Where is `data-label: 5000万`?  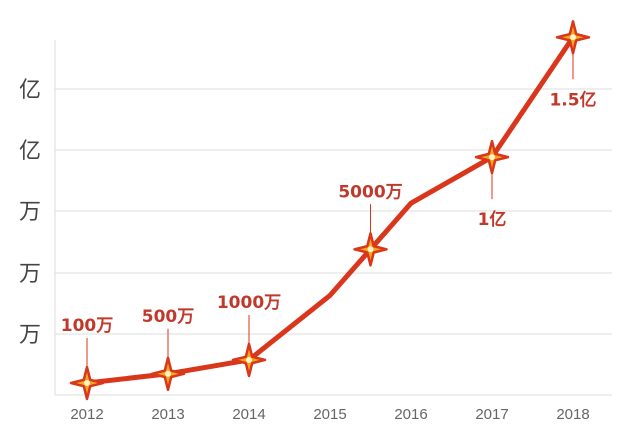
data-label: 5000万 is located at coordinates (370, 192).